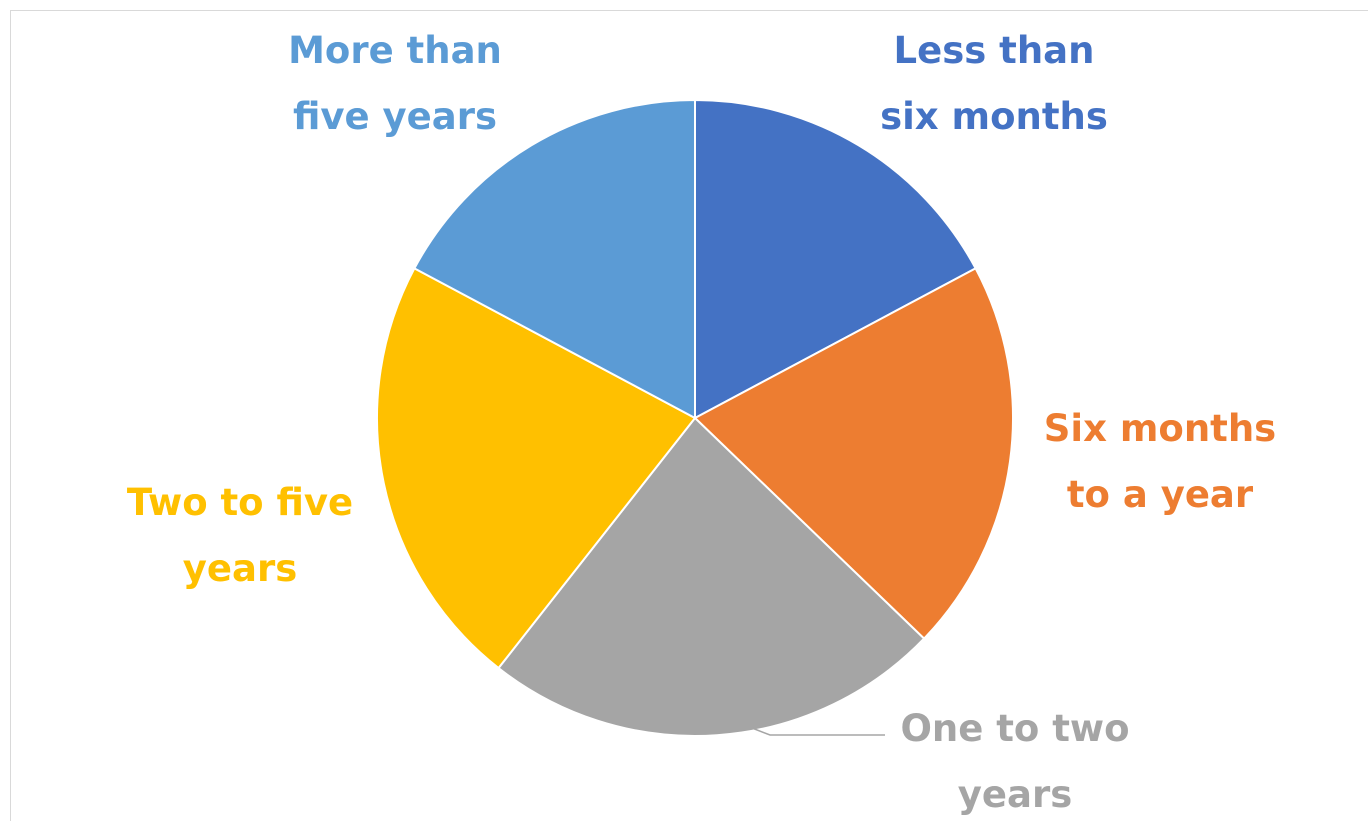 This screenshot has height=823, width=1370. I want to click on slice-label-line: Two to five, so click(240, 502).